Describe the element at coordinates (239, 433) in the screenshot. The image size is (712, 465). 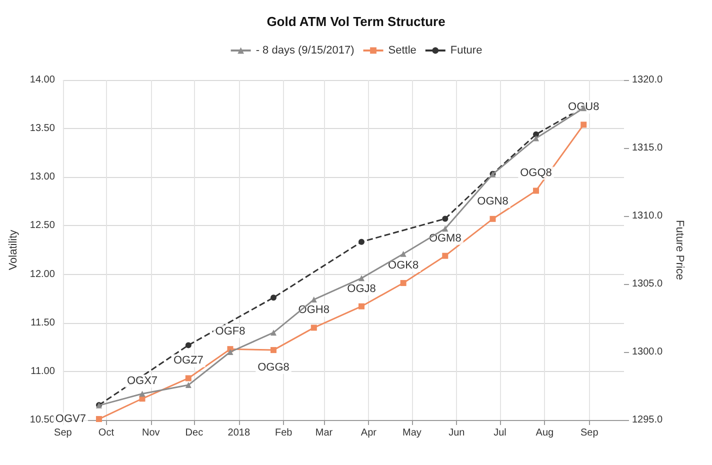
I see `x-tick-label: 2018` at that location.